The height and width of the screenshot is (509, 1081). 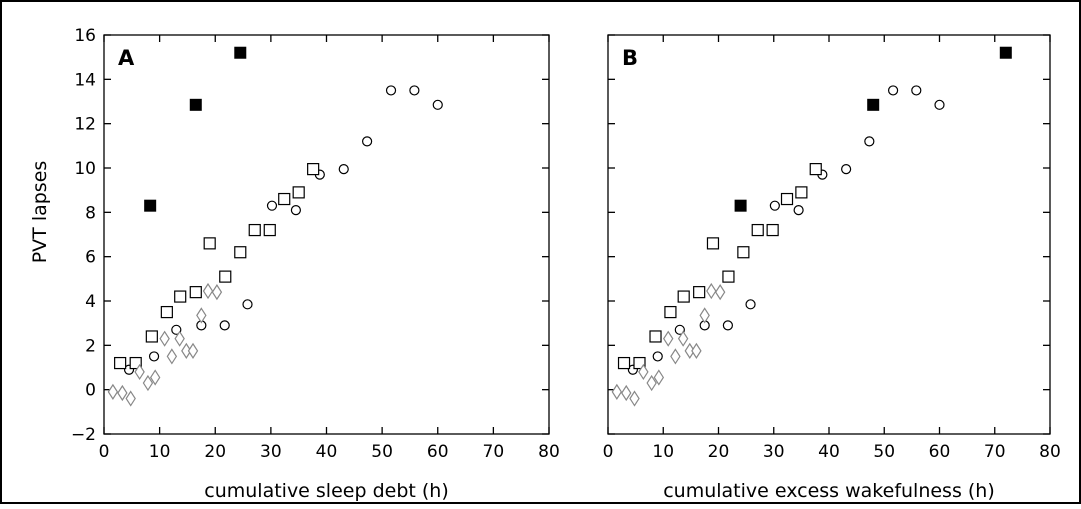 I want to click on y-tick-label: 4, so click(x=90, y=302).